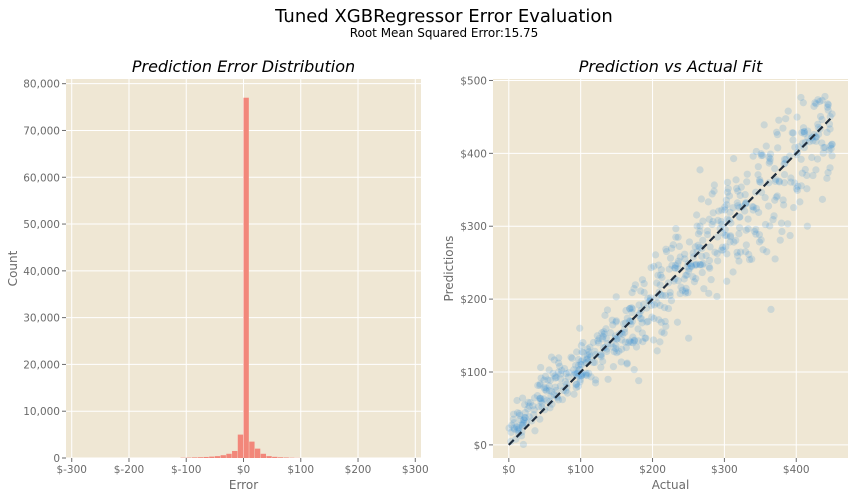  Describe the element at coordinates (476, 263) in the screenshot. I see `scatter-y-ticks: $0 $100 $200 $300 $400 $500` at that location.